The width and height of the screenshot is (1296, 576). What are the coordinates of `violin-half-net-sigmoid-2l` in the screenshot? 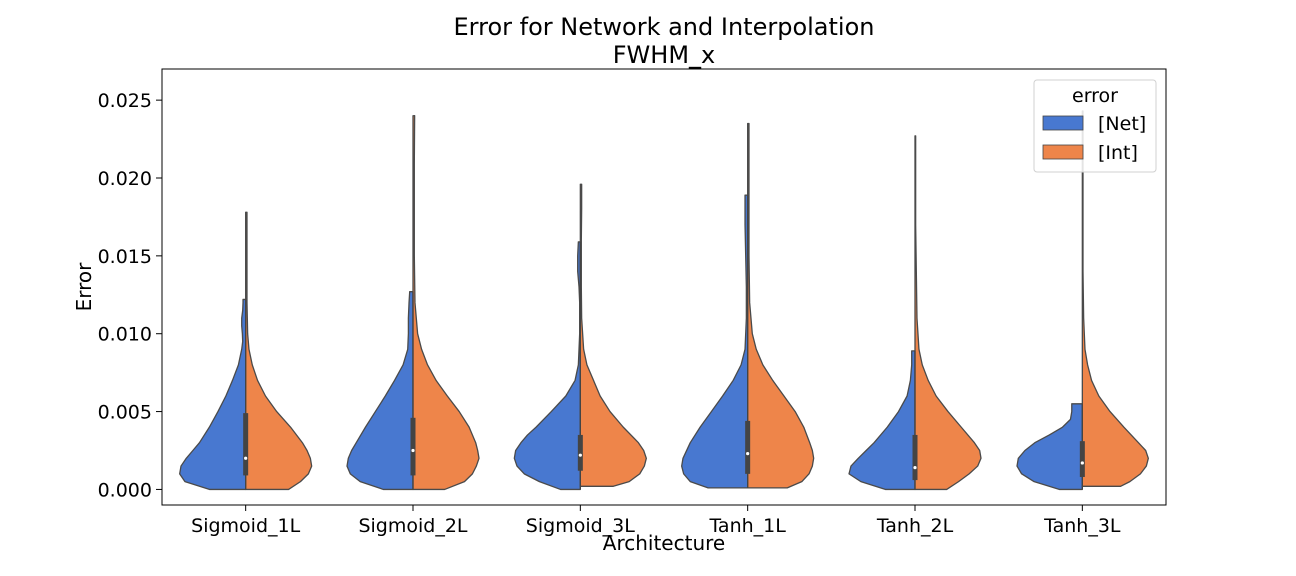 It's located at (380, 391).